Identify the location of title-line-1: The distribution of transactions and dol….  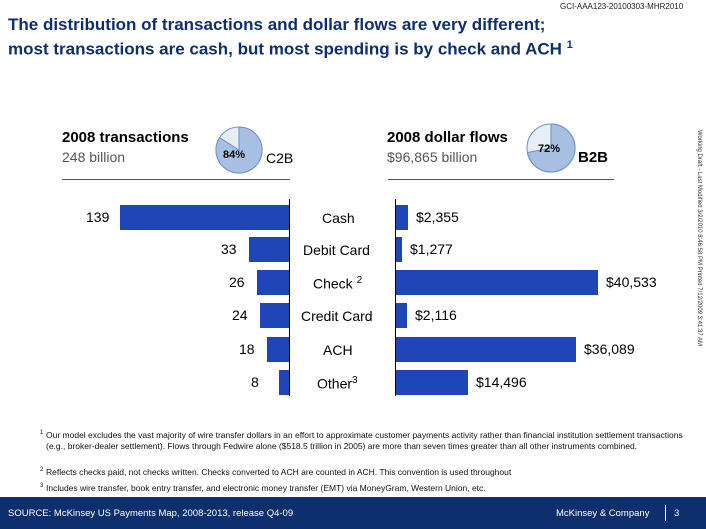
(277, 24).